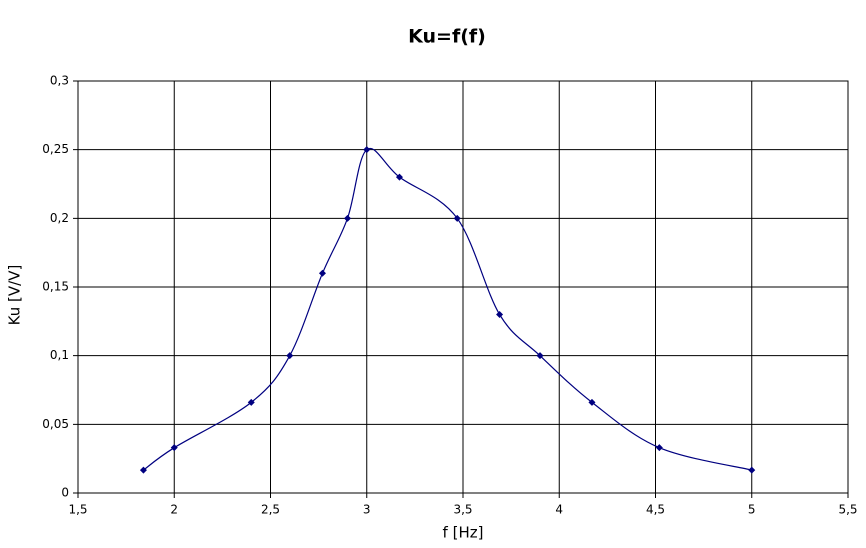 Image resolution: width=866 pixels, height=548 pixels. What do you see at coordinates (174, 510) in the screenshot?
I see `x-tick-label: 2` at bounding box center [174, 510].